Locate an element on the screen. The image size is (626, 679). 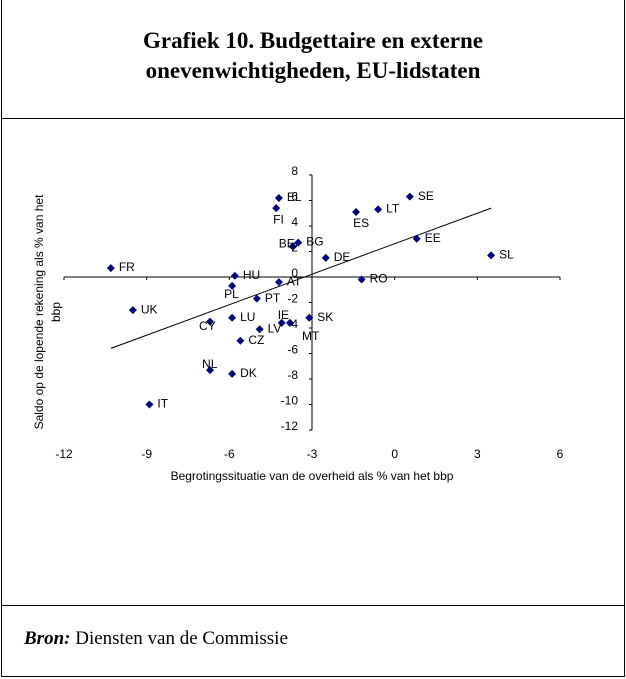
x-tick-label: -3 is located at coordinates (312, 454).